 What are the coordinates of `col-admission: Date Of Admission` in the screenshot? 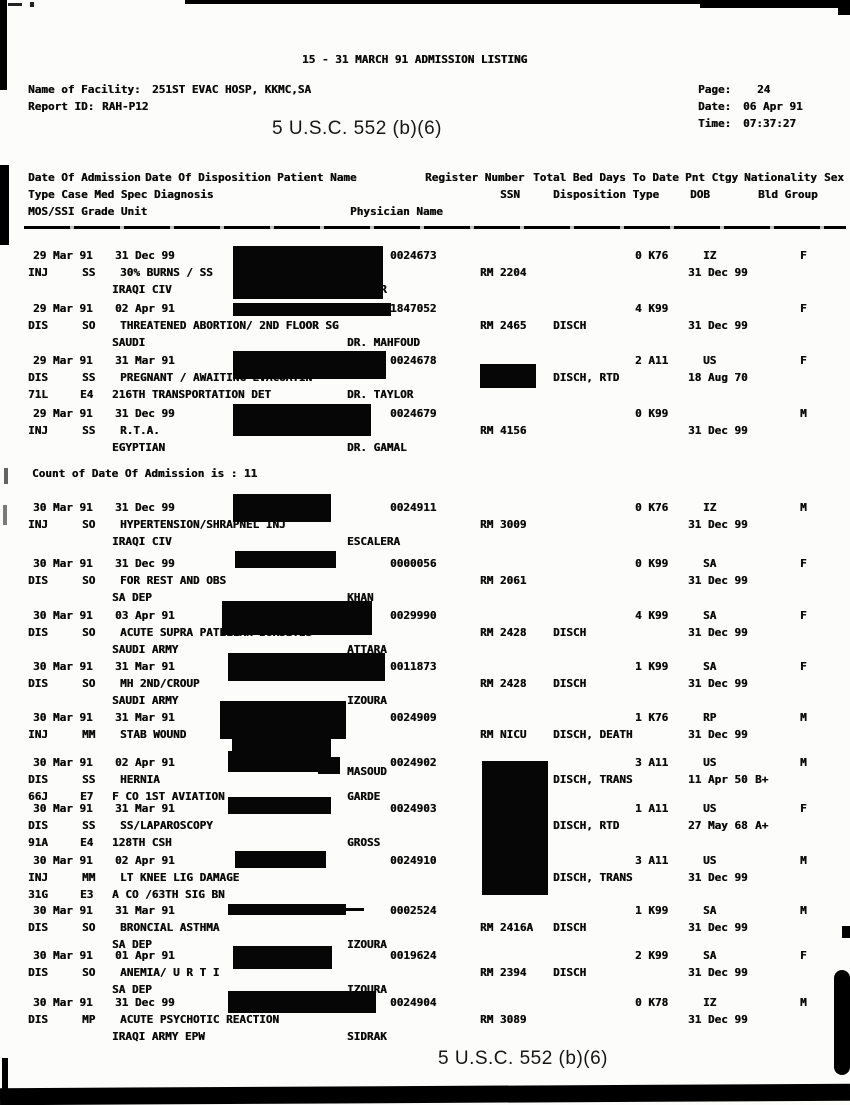 It's located at (84, 177).